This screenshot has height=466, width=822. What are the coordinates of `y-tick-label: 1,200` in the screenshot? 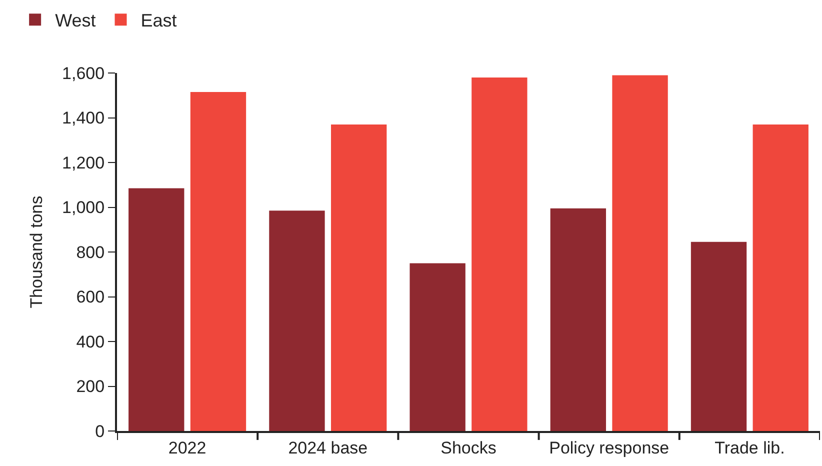 It's located at (83, 162).